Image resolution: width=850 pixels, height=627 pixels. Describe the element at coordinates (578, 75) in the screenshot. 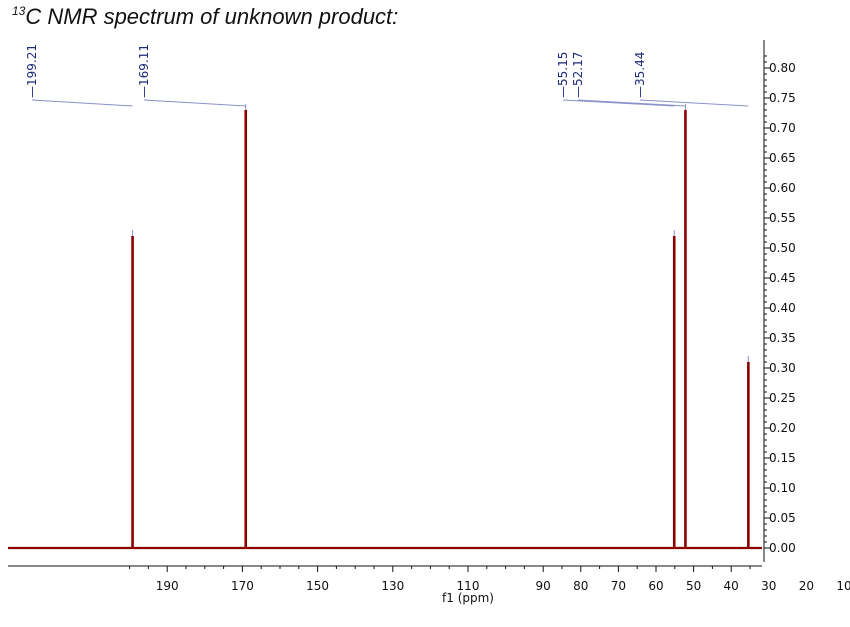

I see `peak-label: —52.17` at that location.